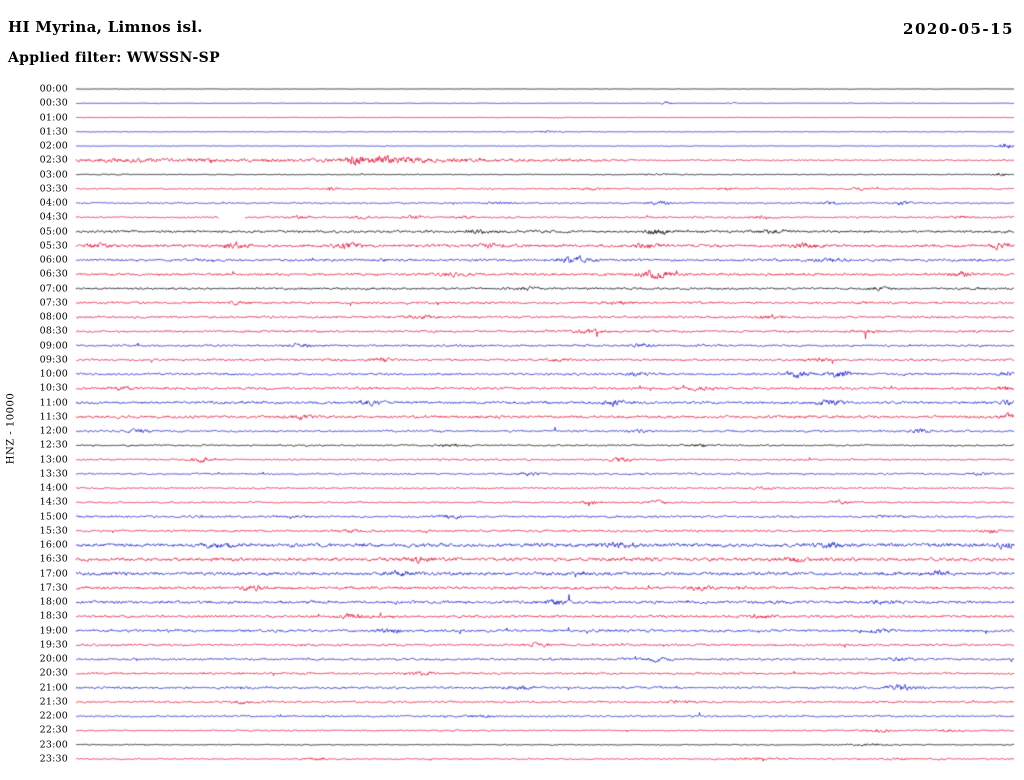  What do you see at coordinates (53, 702) in the screenshot?
I see `time-label: 21:30` at bounding box center [53, 702].